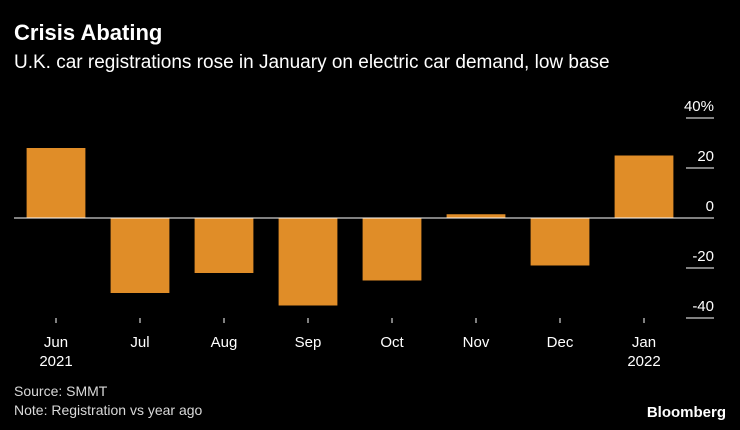 This screenshot has height=430, width=740. I want to click on y-tick-label: 0, so click(710, 206).